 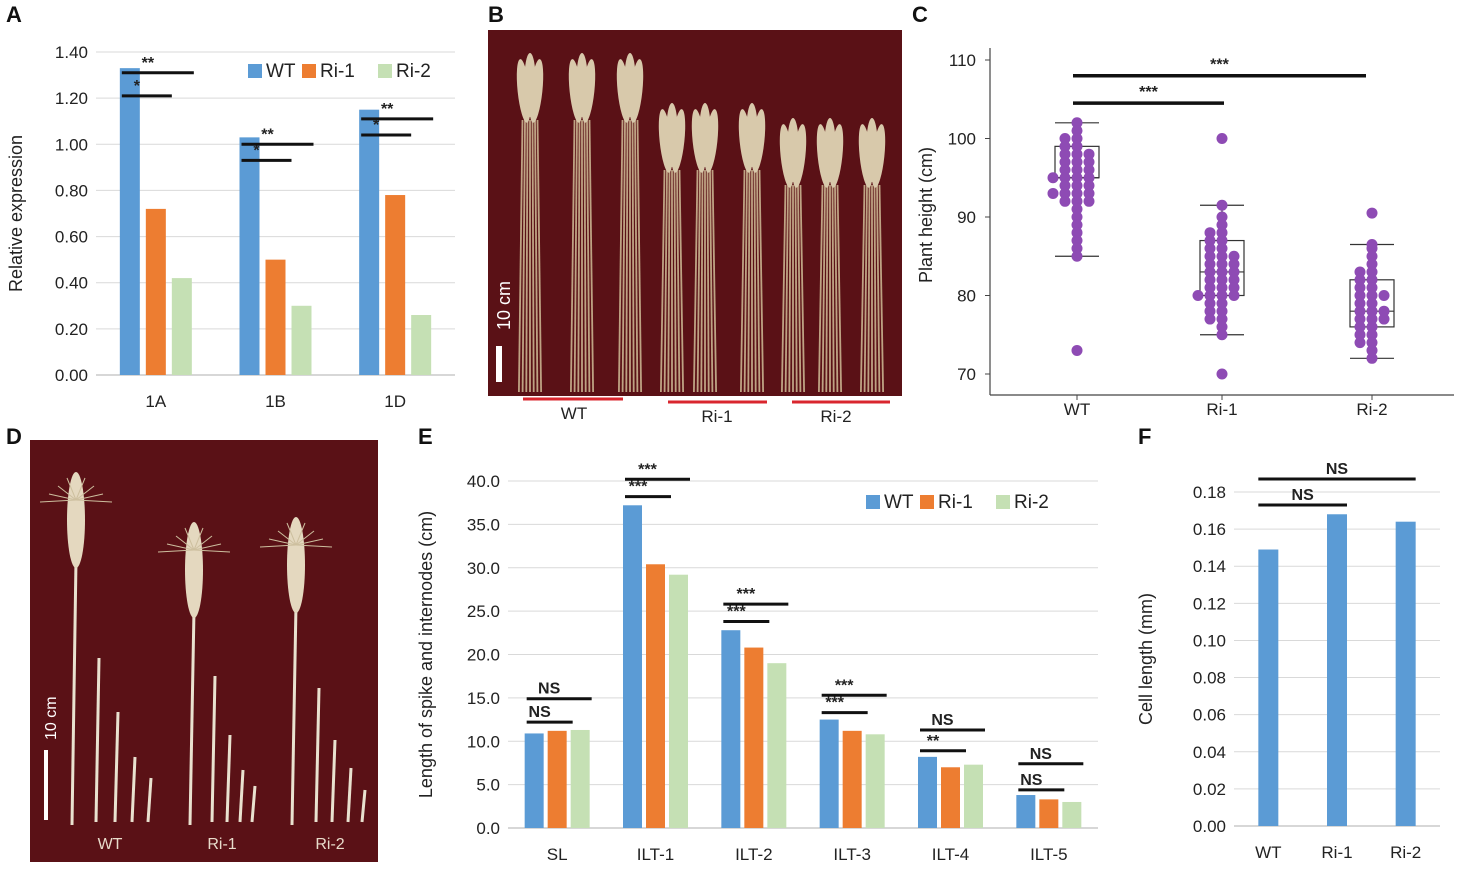 What do you see at coordinates (962, 60) in the screenshot?
I see `chart-c-ytick-label: 110` at bounding box center [962, 60].